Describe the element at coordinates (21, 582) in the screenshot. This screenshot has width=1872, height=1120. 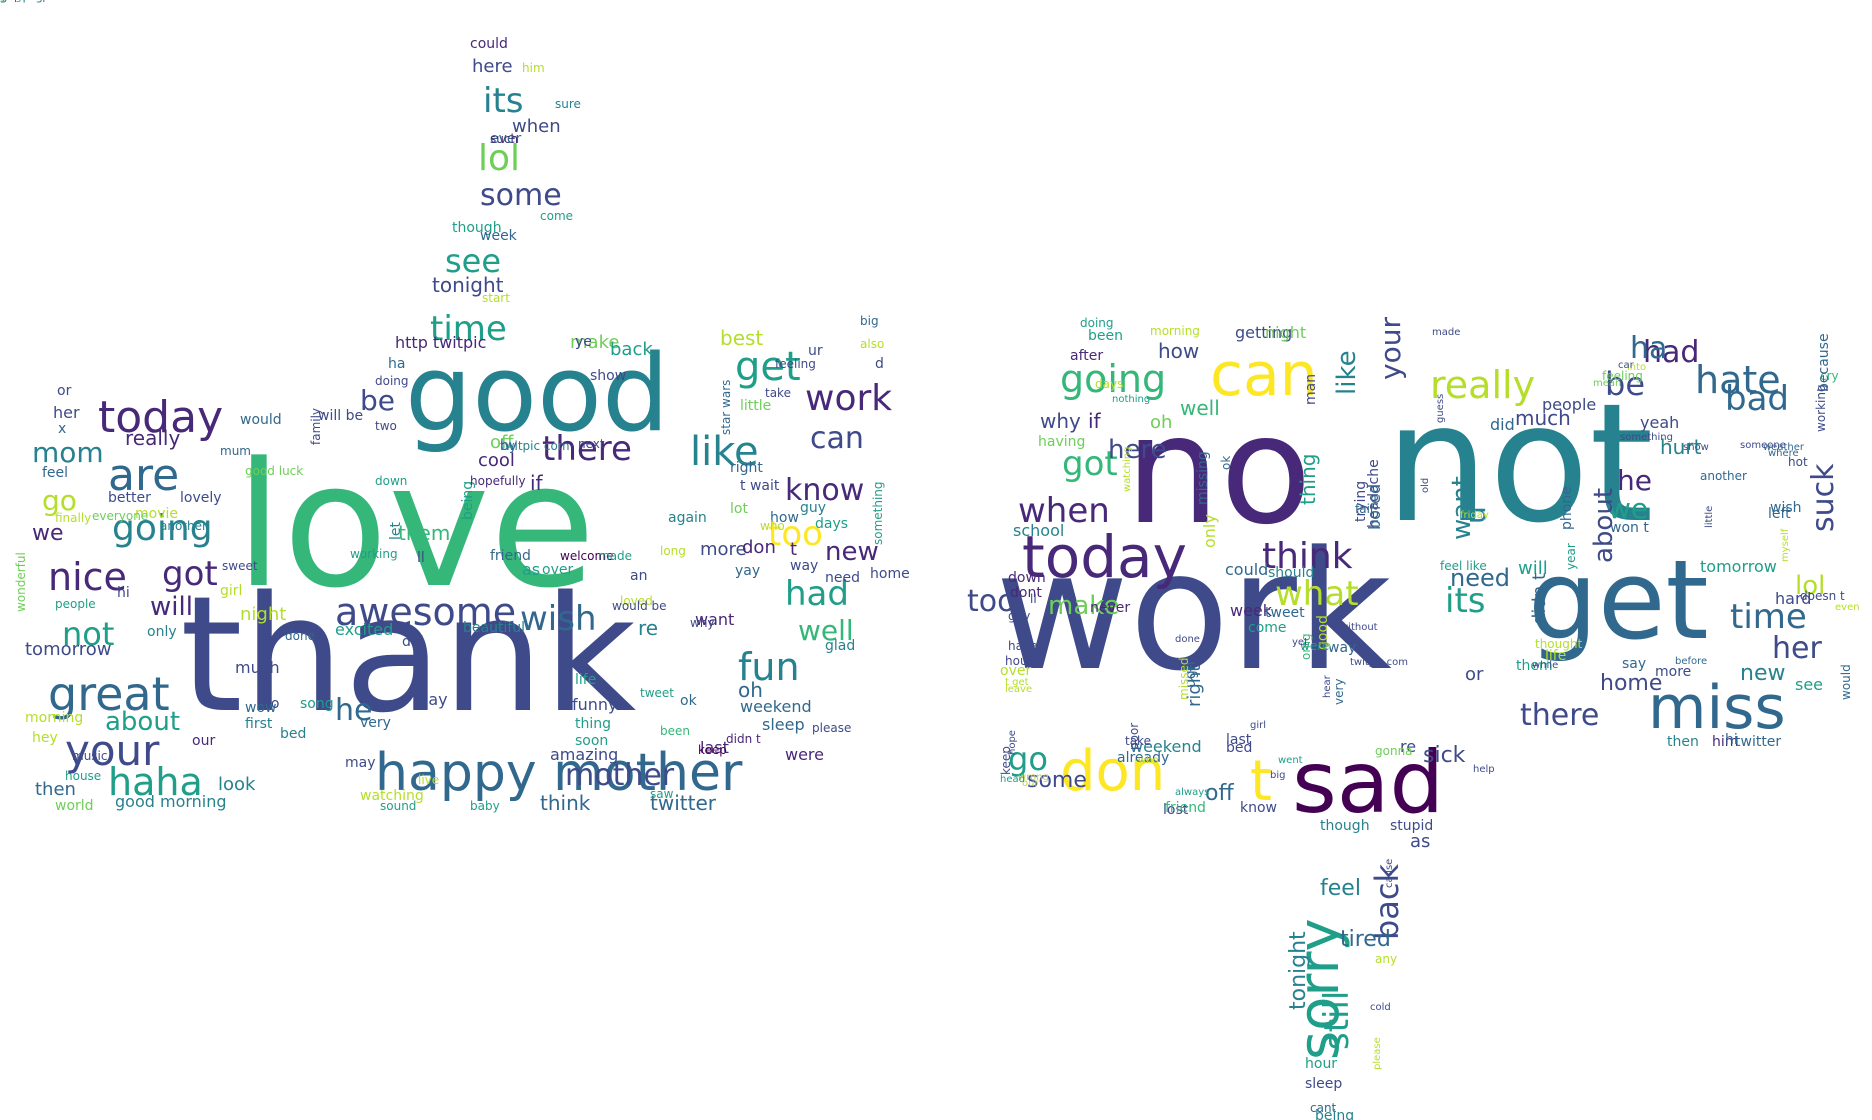
I see `positive-word-wonderful: wonderful` at that location.